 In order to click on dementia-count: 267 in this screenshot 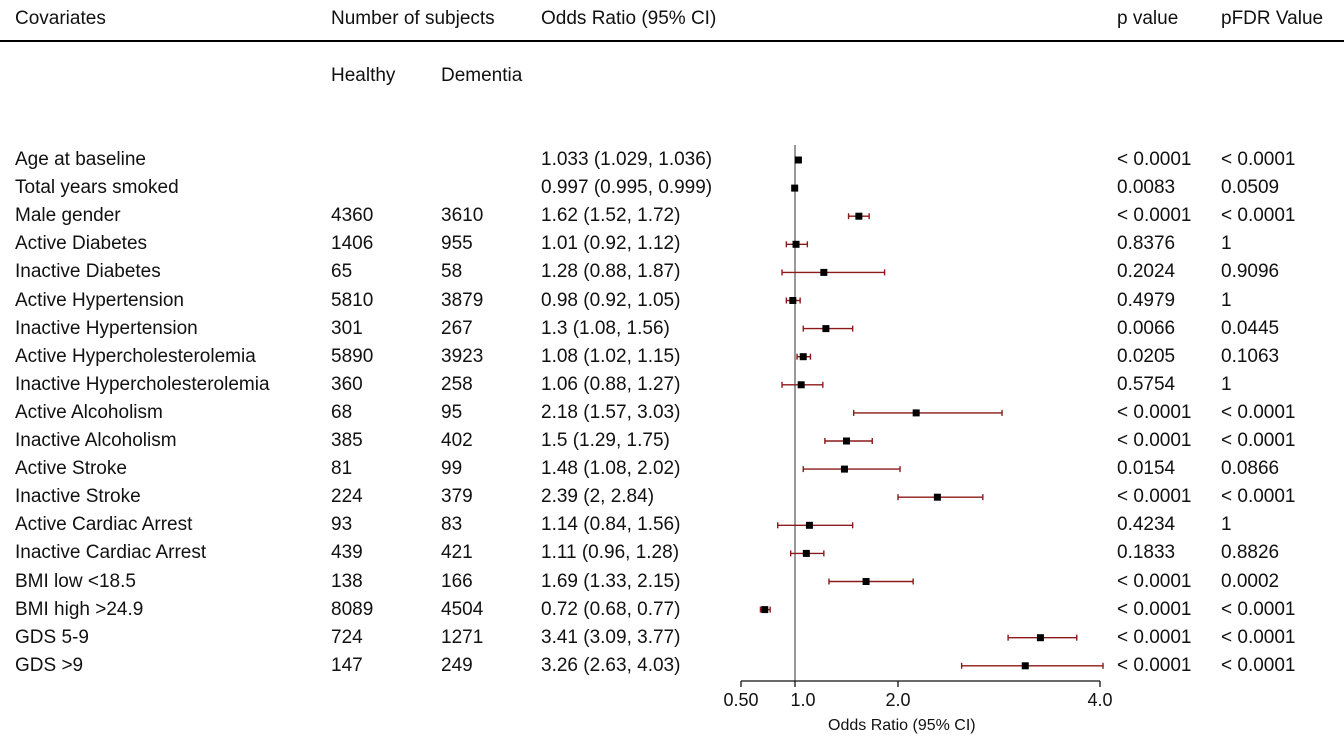, I will do `click(457, 328)`.